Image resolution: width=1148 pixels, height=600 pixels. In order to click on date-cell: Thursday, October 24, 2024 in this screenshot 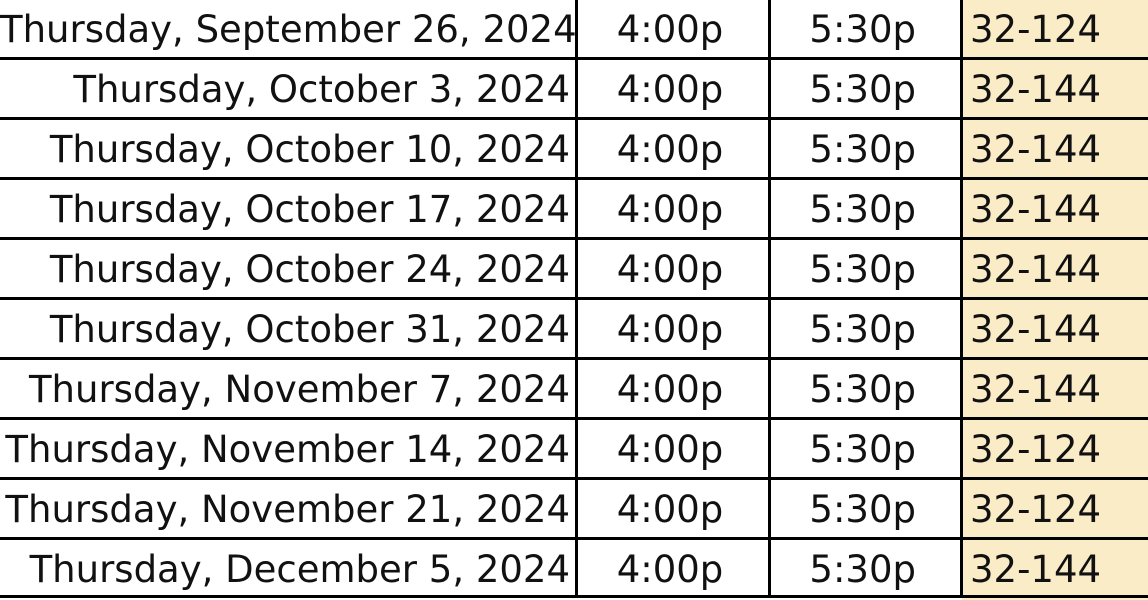, I will do `click(309, 269)`.